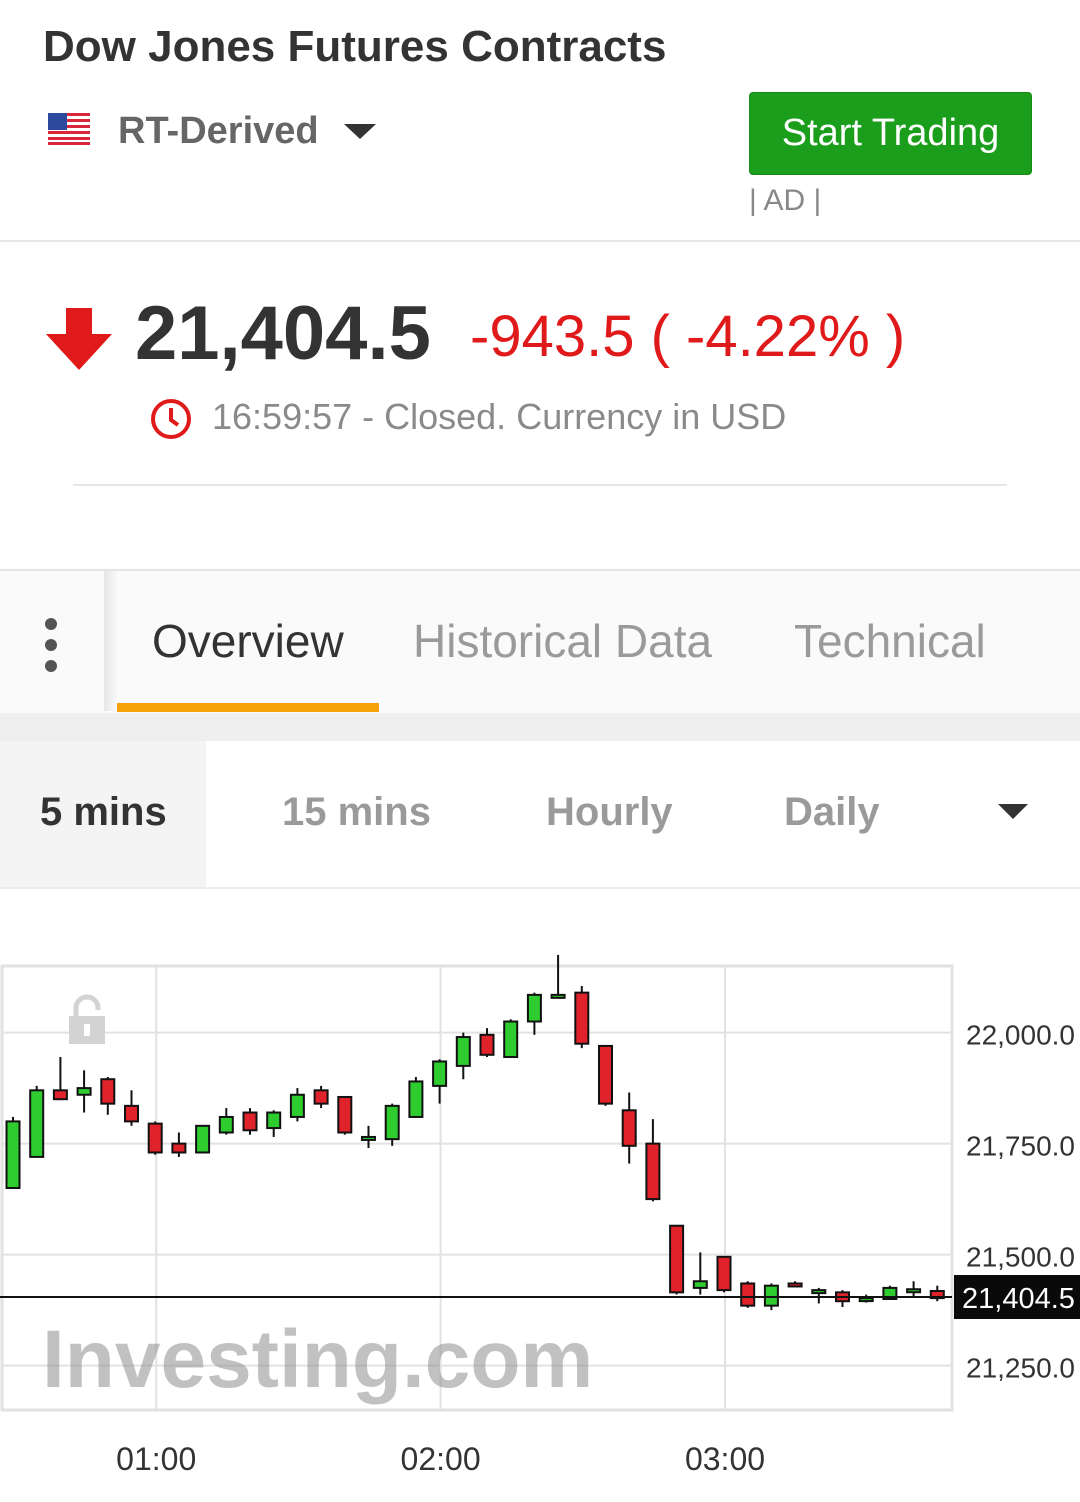 This screenshot has width=1080, height=1502. I want to click on timeframe-hourly: Hourly, so click(609, 812).